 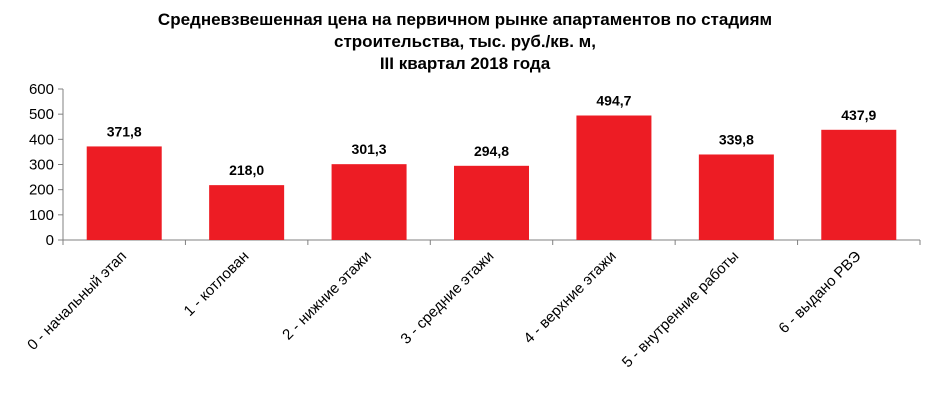 What do you see at coordinates (327, 296) in the screenshot?
I see `category-label-2: 2 - нижние этажи` at bounding box center [327, 296].